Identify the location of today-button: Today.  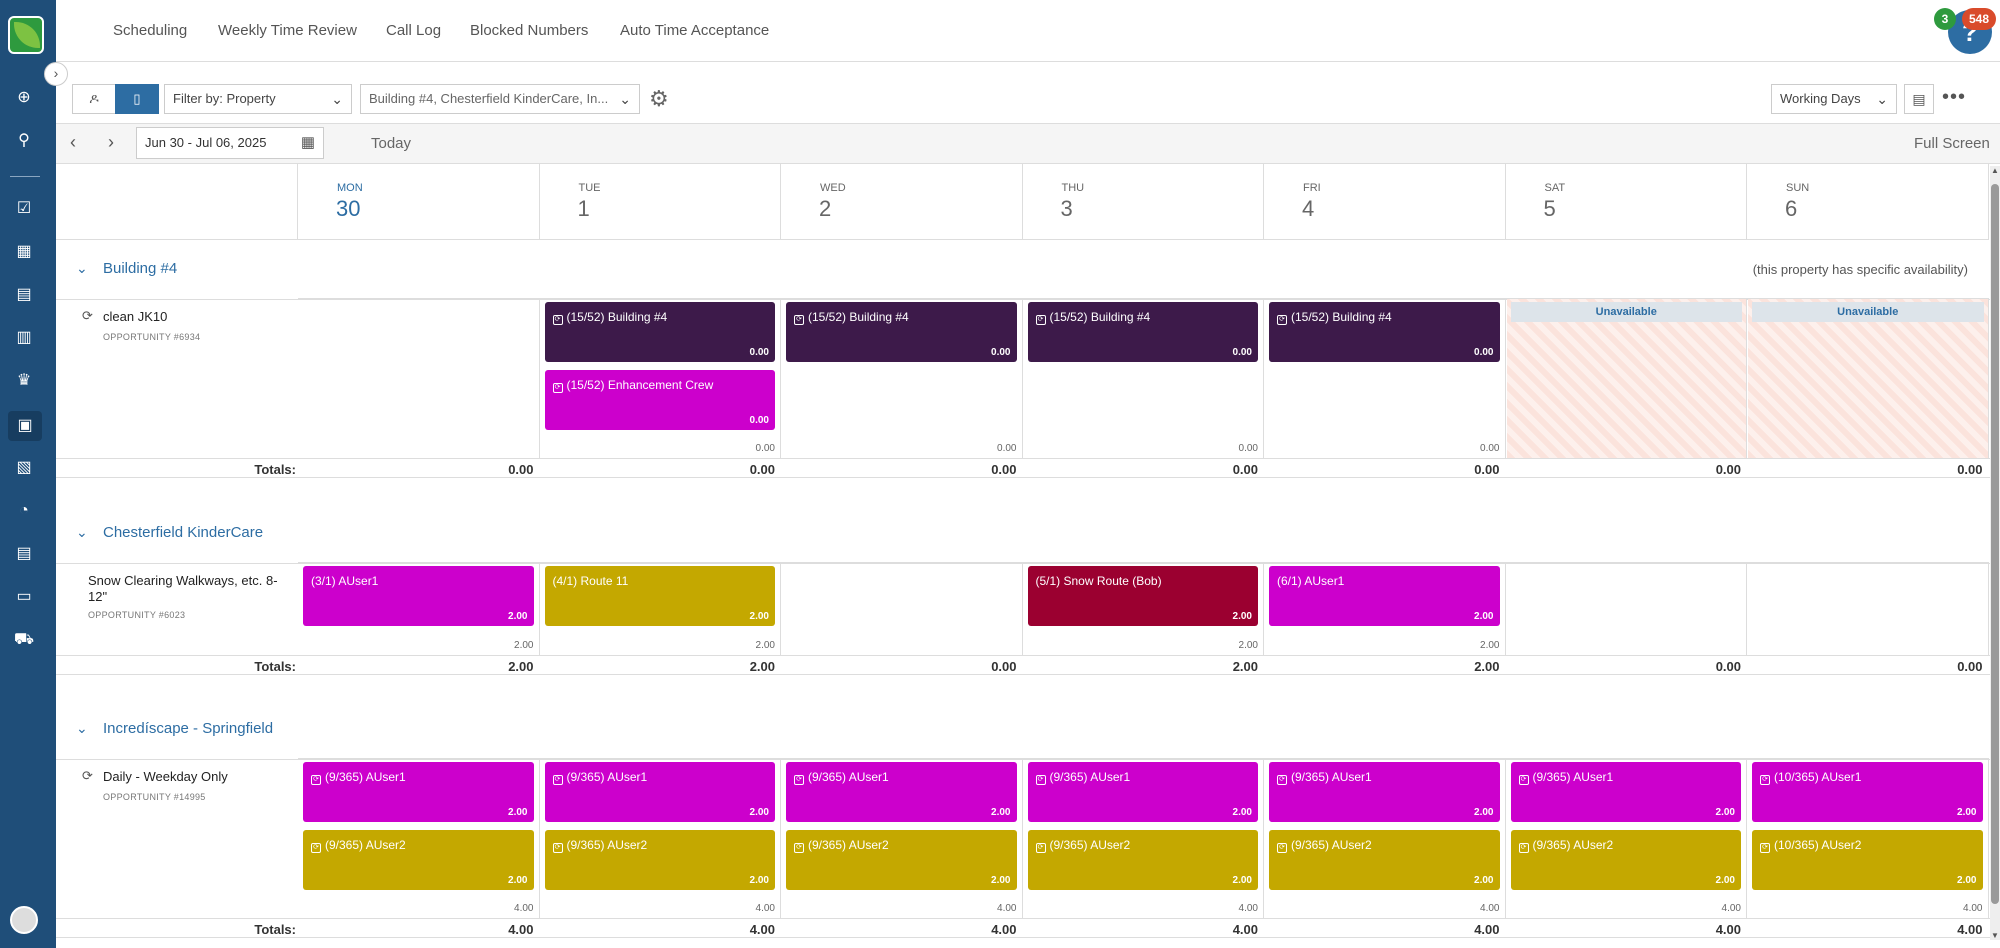
(391, 143).